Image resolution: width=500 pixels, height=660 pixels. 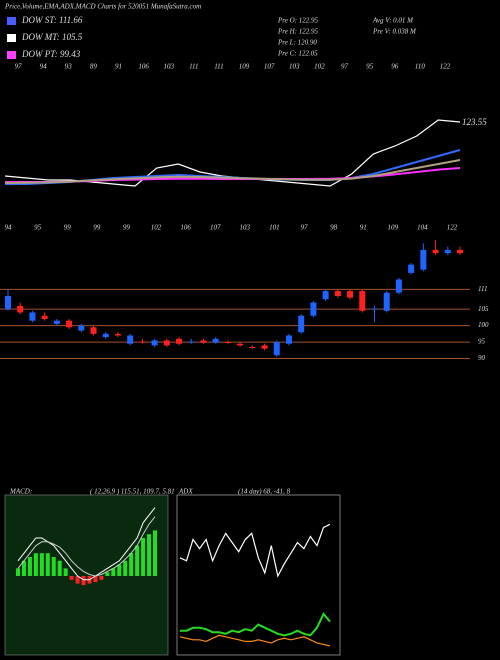 I want to click on panel-label: MACD:, so click(x=20, y=492).